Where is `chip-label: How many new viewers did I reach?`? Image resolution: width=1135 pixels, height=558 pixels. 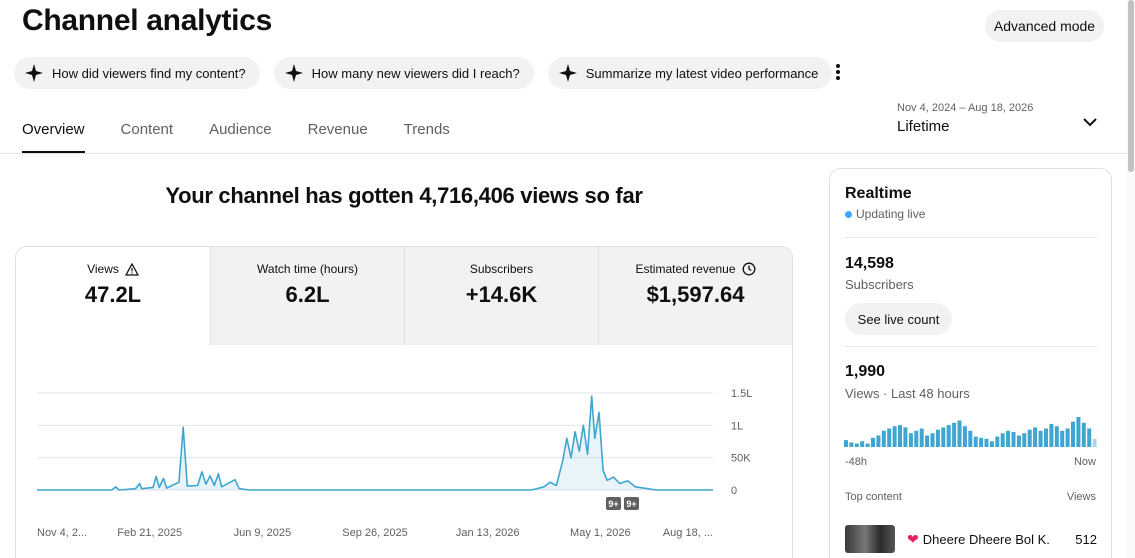 chip-label: How many new viewers did I reach? is located at coordinates (415, 73).